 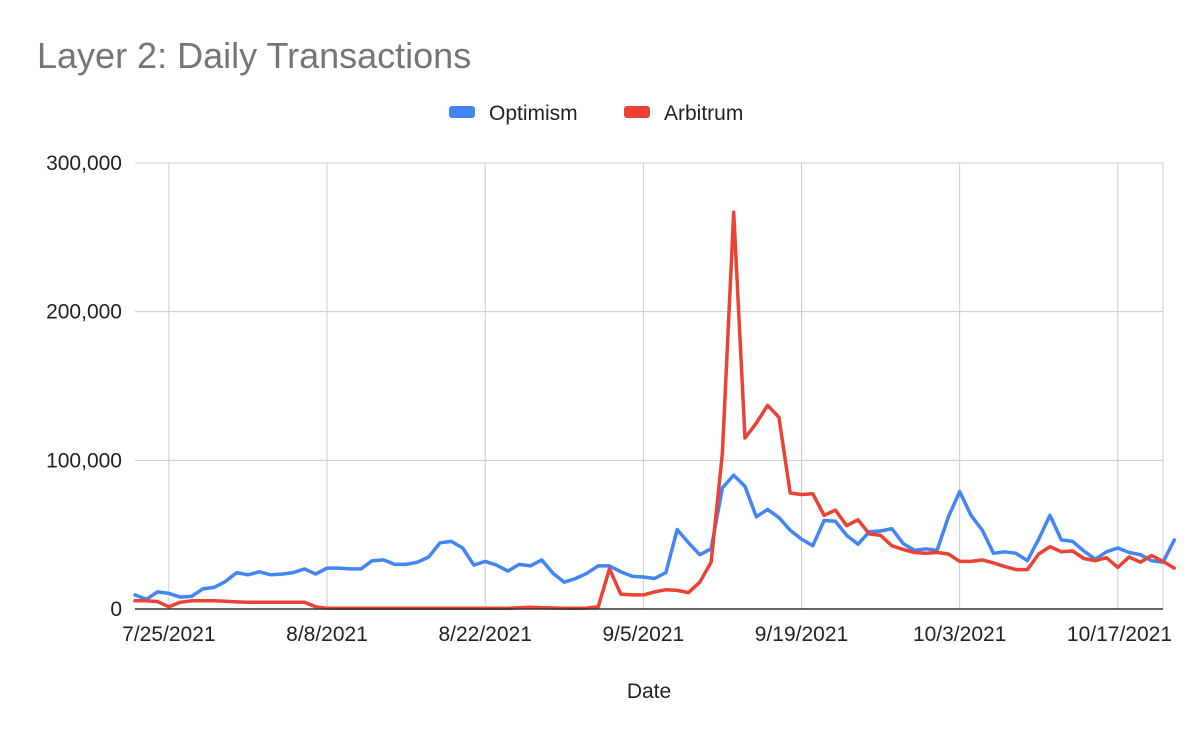 I want to click on y-tick-label: 200,000, so click(x=84, y=312).